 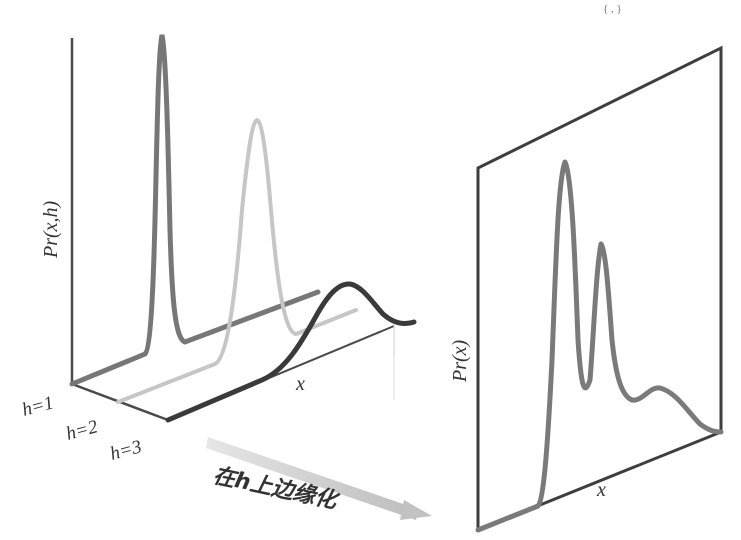 I want to click on left-x-label: x, so click(x=300, y=384).